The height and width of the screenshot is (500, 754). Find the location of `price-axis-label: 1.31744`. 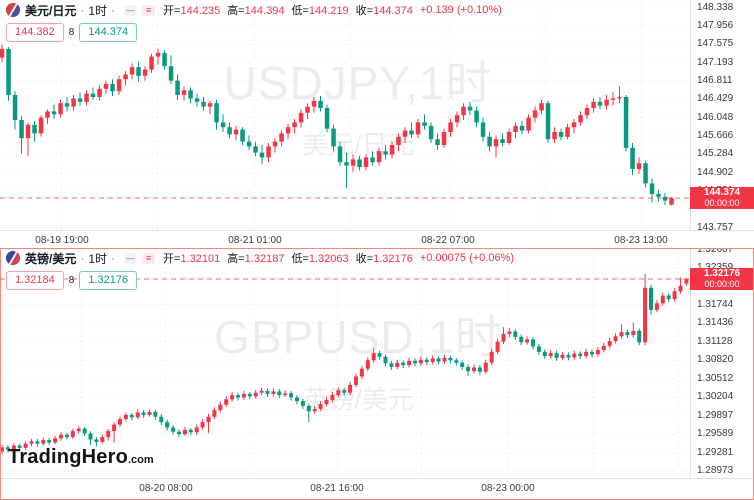

price-axis-label: 1.31744 is located at coordinates (715, 304).